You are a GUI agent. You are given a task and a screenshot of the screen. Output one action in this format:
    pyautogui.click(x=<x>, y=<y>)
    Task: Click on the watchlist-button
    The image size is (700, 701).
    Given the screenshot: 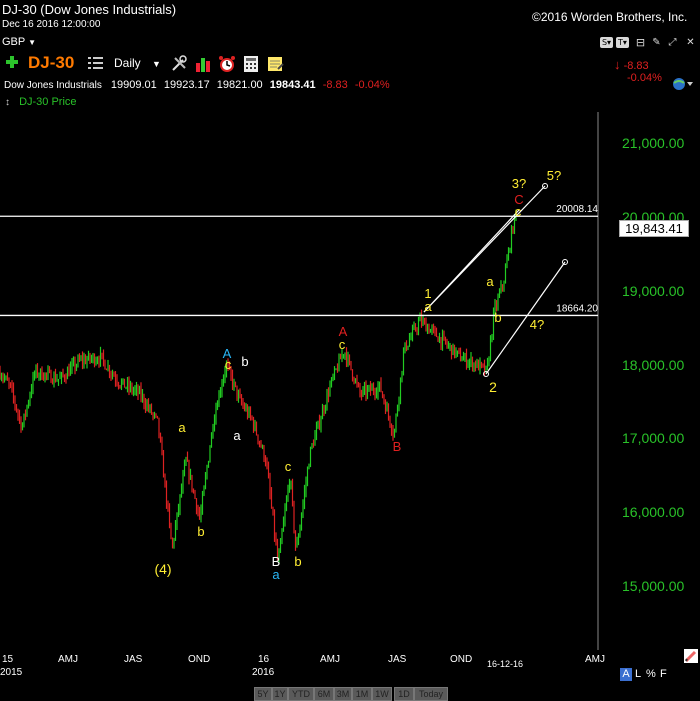 What is the action you would take?
    pyautogui.click(x=96, y=63)
    